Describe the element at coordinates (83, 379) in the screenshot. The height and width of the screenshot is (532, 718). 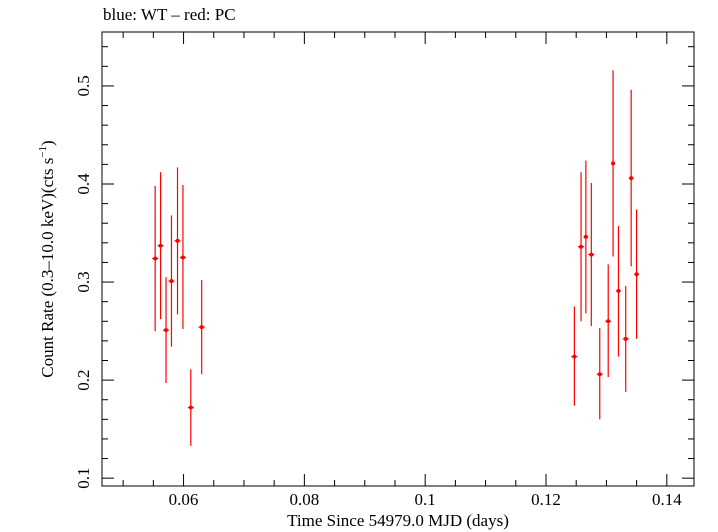
I see `y-tick-label: 0.2` at that location.